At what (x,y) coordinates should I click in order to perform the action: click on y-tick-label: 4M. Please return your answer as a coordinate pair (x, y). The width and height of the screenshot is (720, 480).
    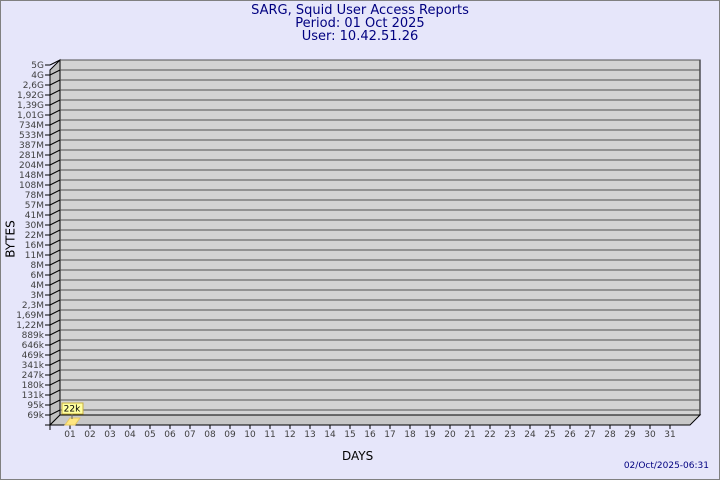
    Looking at the image, I should click on (38, 286).